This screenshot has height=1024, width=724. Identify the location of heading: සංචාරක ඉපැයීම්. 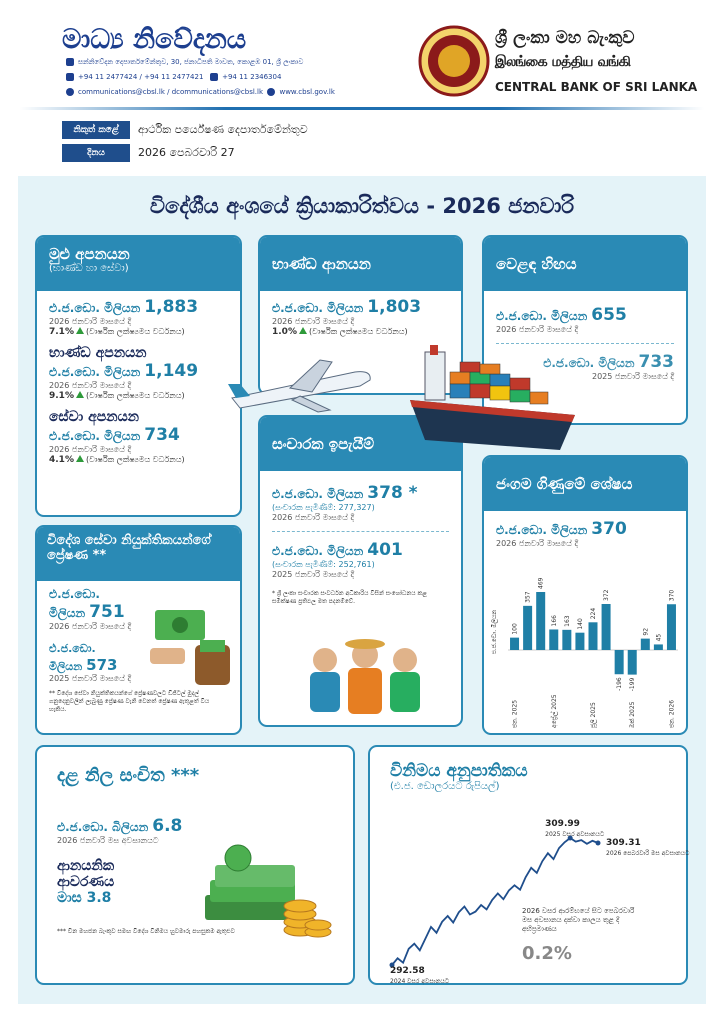
(323, 444).